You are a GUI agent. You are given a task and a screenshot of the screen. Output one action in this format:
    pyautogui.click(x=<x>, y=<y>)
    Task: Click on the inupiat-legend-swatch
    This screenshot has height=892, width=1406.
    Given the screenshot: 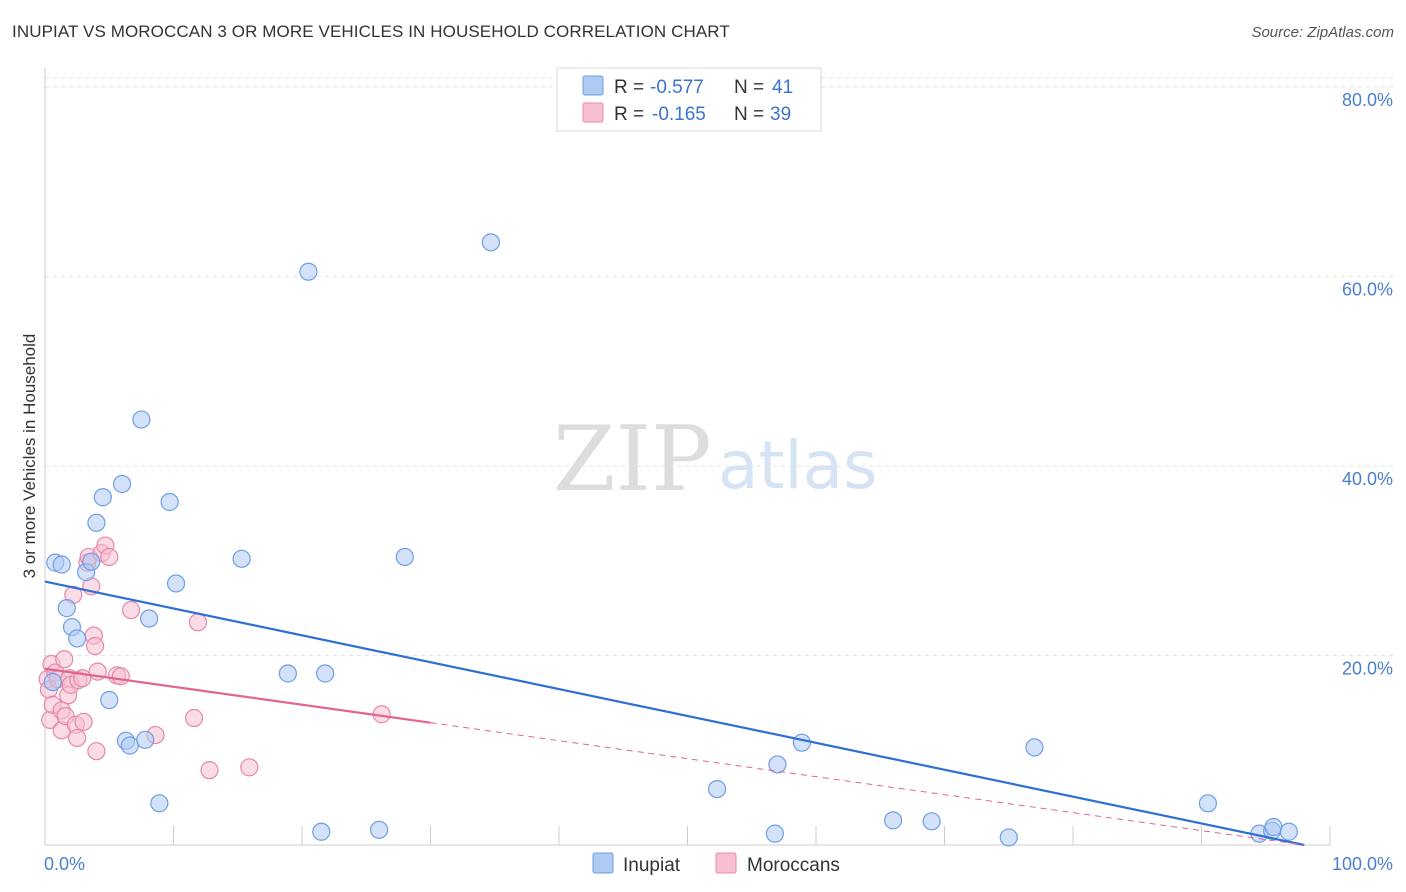 What is the action you would take?
    pyautogui.click(x=593, y=85)
    